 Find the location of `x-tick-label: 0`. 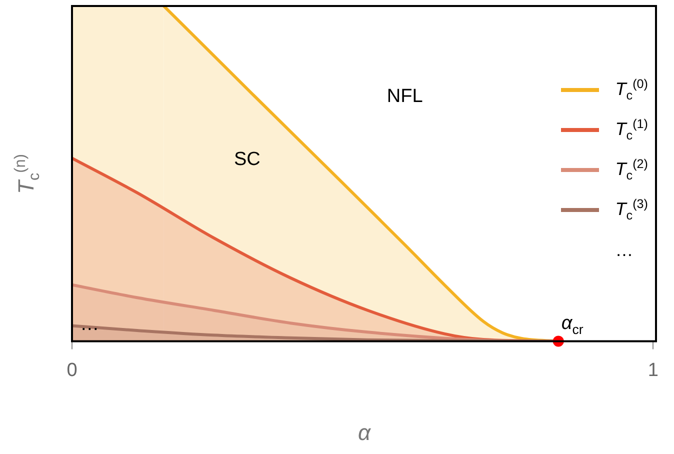

x-tick-label: 0 is located at coordinates (72, 370).